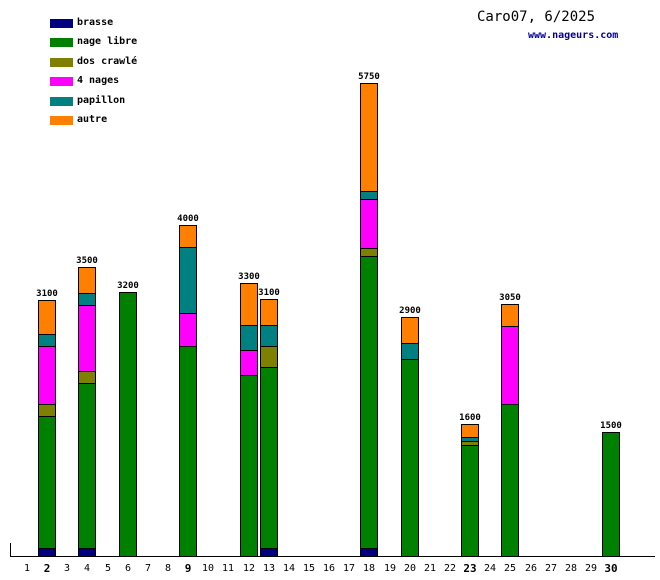 The image size is (660, 580). Describe the element at coordinates (611, 426) in the screenshot. I see `bar-total-label: 1500` at that location.